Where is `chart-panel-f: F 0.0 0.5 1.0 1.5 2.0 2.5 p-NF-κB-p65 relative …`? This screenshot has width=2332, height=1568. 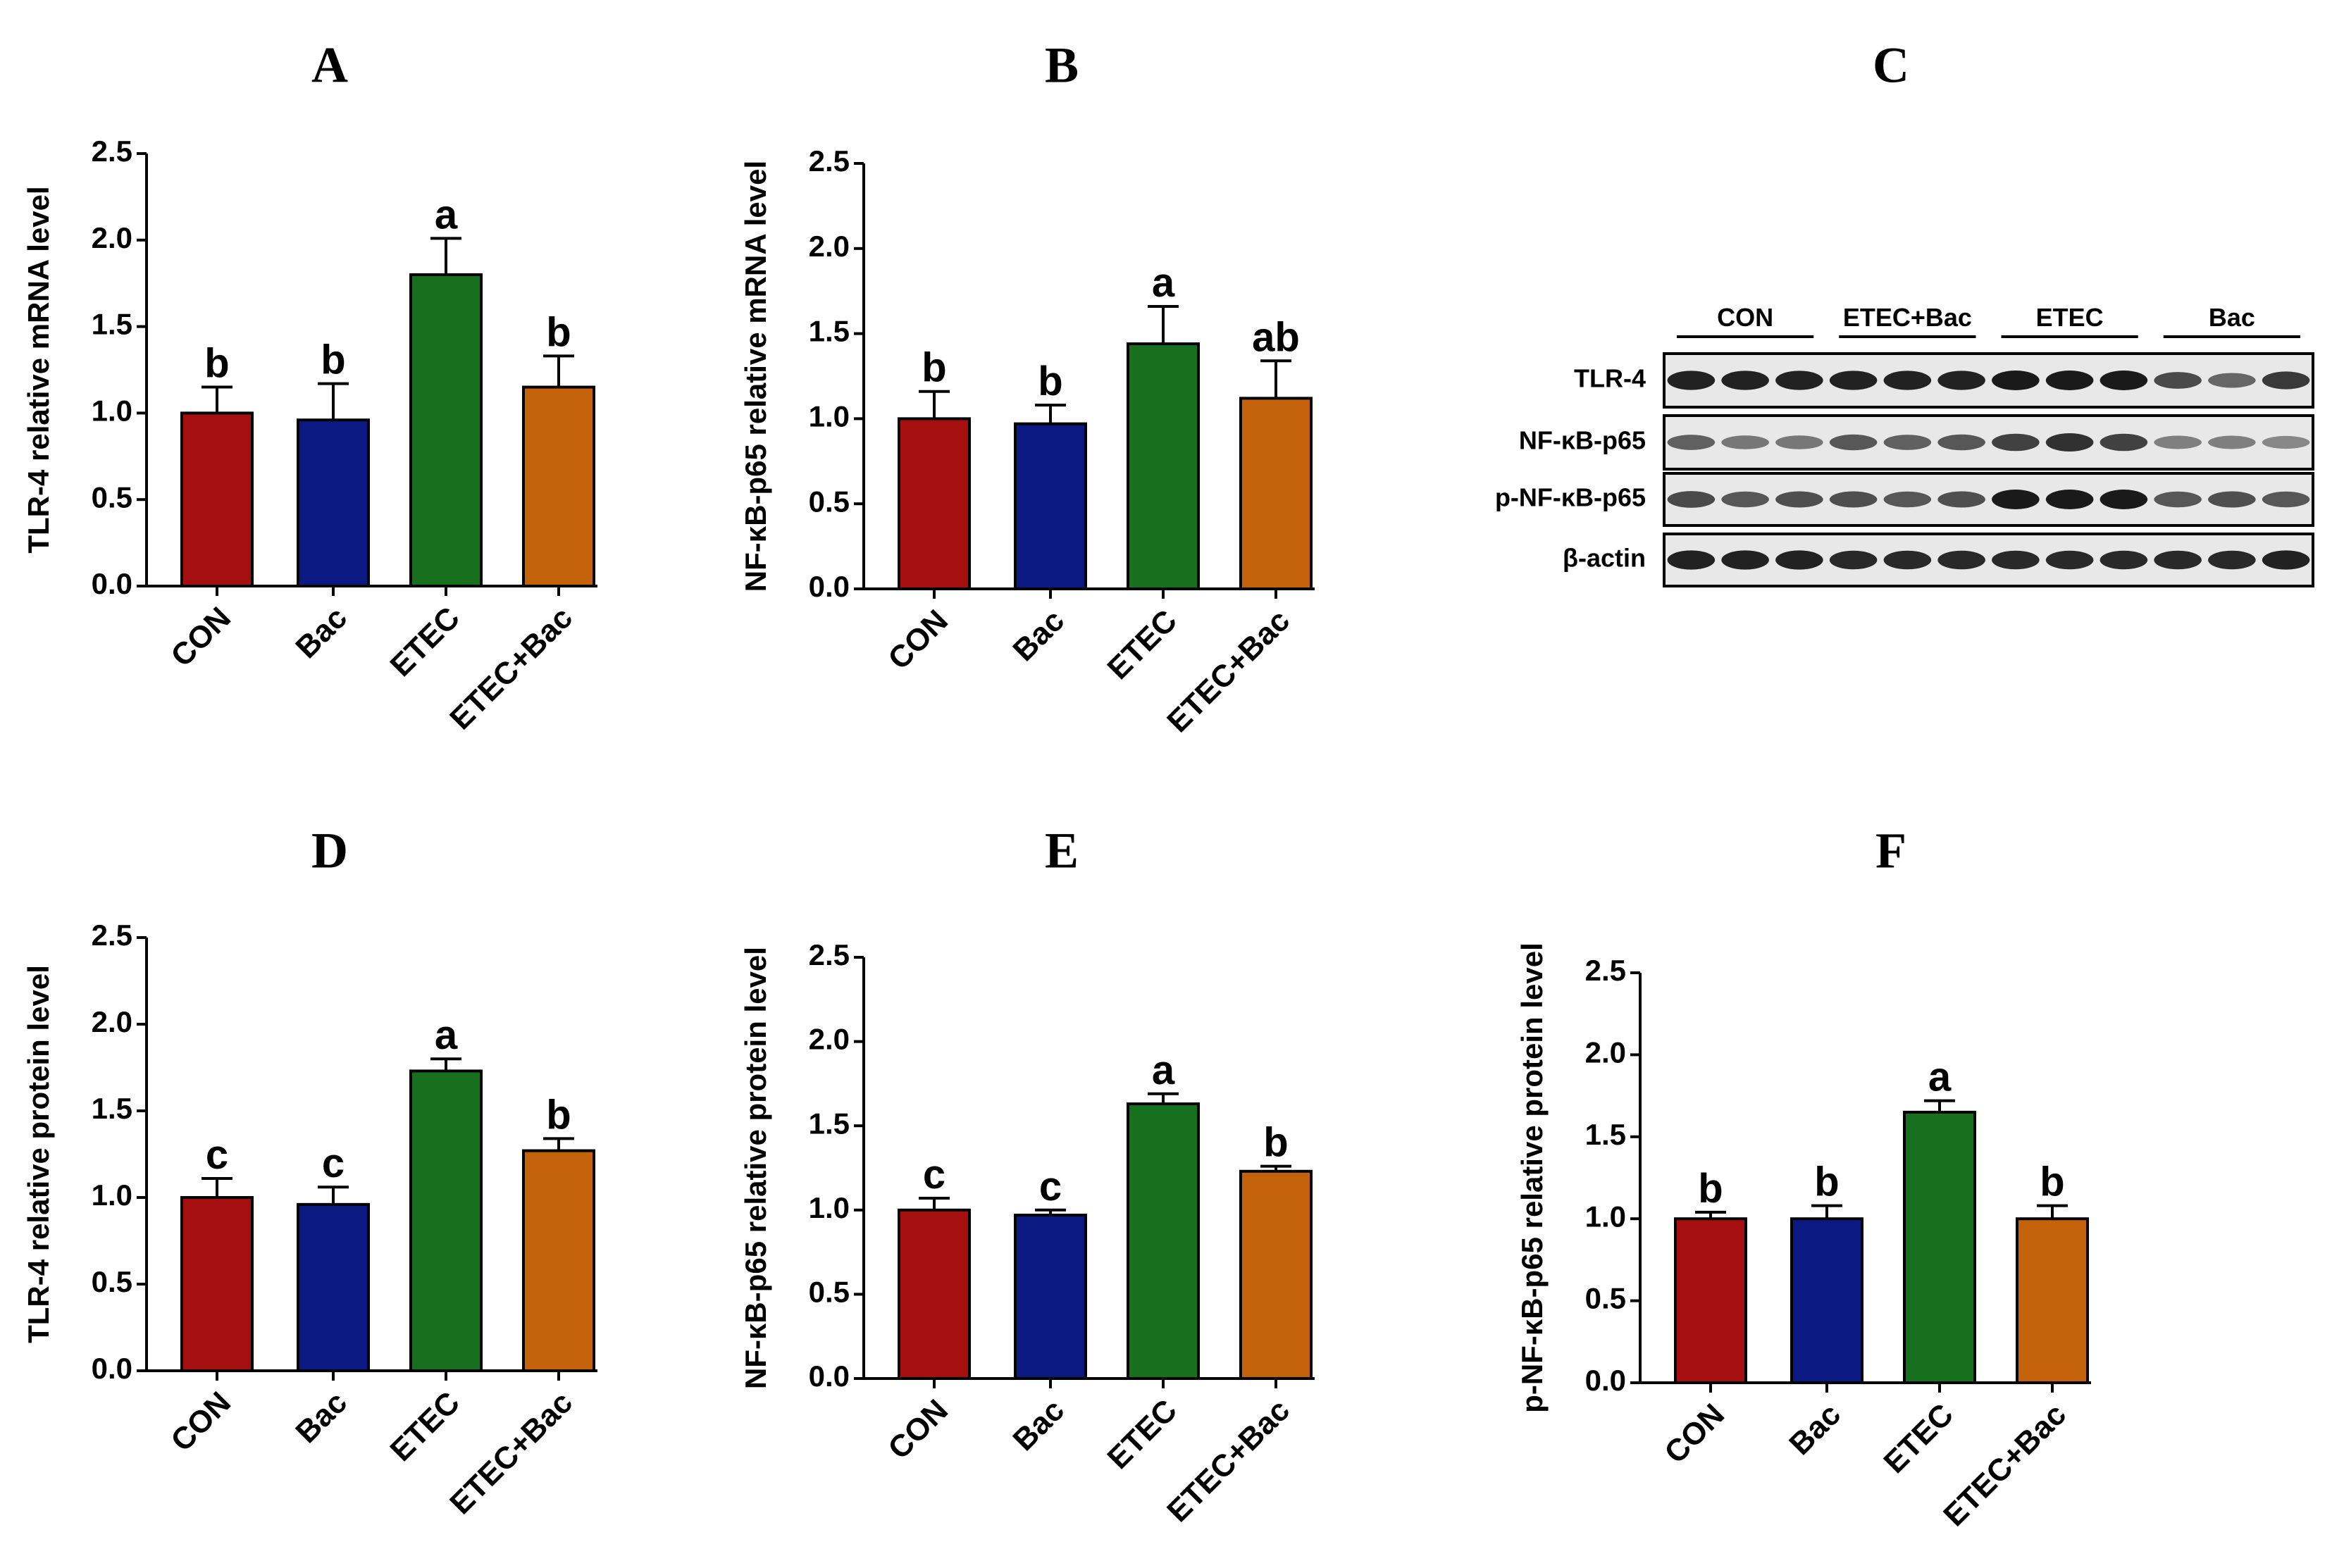
chart-panel-f: F 0.0 0.5 1.0 1.5 2.0 2.5 p-NF-κB-p65 relative … is located at coordinates (1803, 1178).